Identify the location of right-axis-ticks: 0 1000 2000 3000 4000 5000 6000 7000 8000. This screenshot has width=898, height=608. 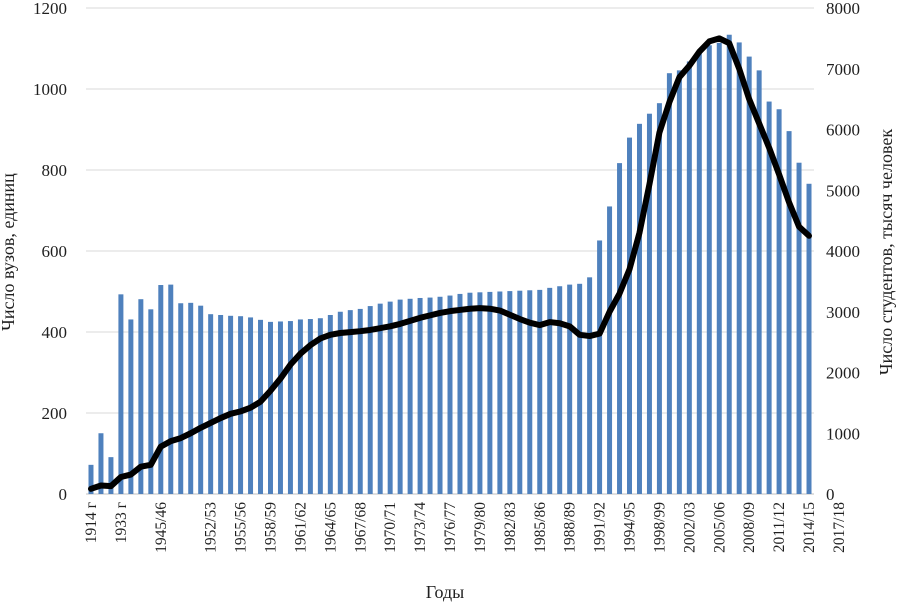
(843, 252).